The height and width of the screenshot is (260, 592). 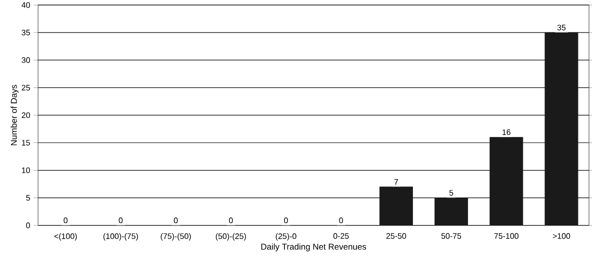 What do you see at coordinates (313, 247) in the screenshot?
I see `x-axis-title: Daily Trading Net Revenues` at bounding box center [313, 247].